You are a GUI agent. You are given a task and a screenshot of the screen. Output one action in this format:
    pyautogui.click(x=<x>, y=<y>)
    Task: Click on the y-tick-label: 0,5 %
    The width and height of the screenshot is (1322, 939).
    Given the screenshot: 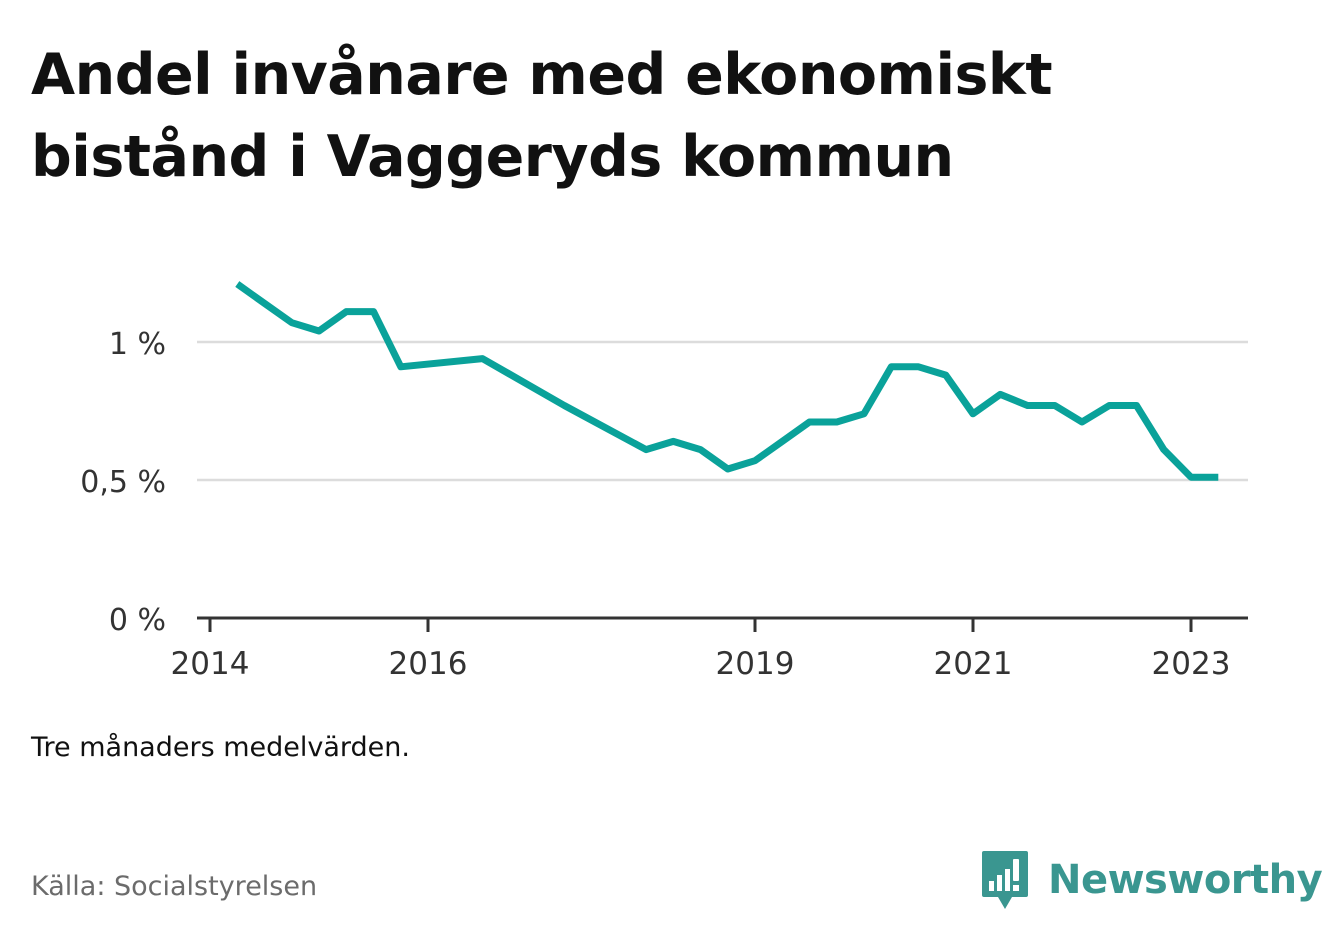 What is the action you would take?
    pyautogui.click(x=123, y=482)
    